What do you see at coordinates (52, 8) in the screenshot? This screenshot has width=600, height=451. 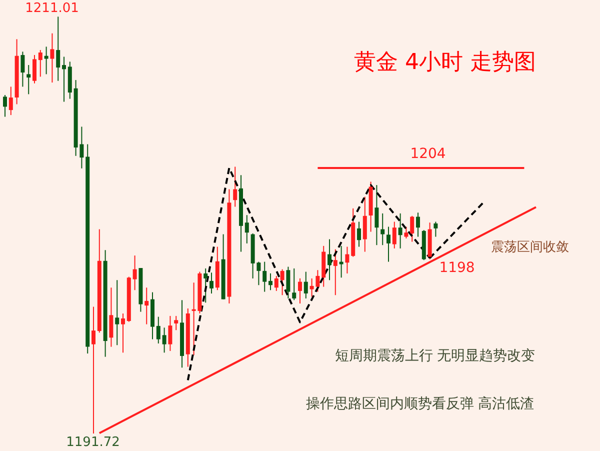 I see `text: 1211.01` at bounding box center [52, 8].